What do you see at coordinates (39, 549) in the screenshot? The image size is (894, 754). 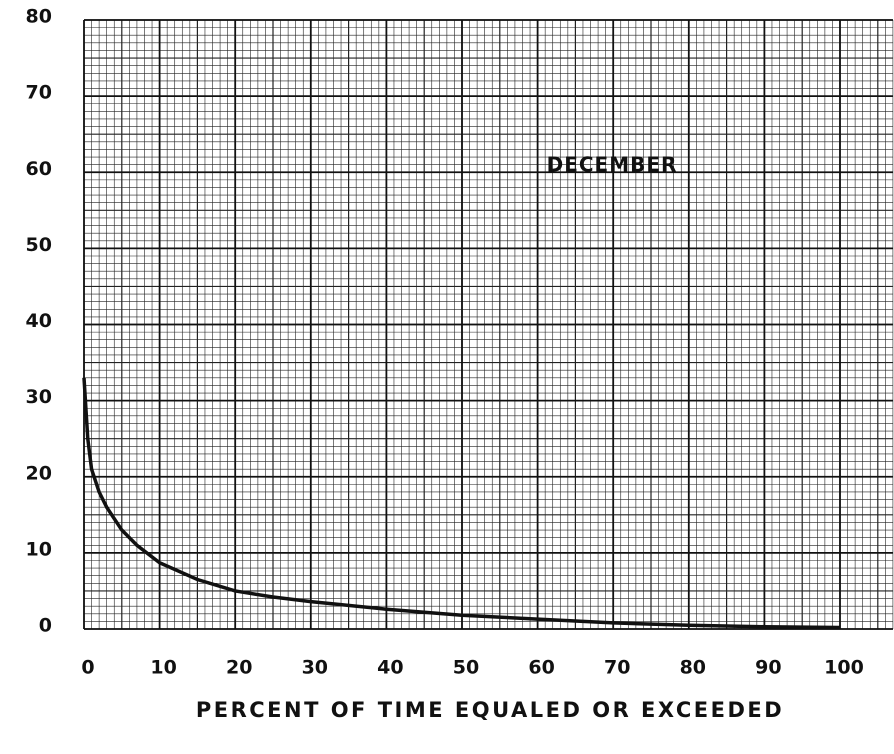 I see `y-tick-label: 10` at bounding box center [39, 549].